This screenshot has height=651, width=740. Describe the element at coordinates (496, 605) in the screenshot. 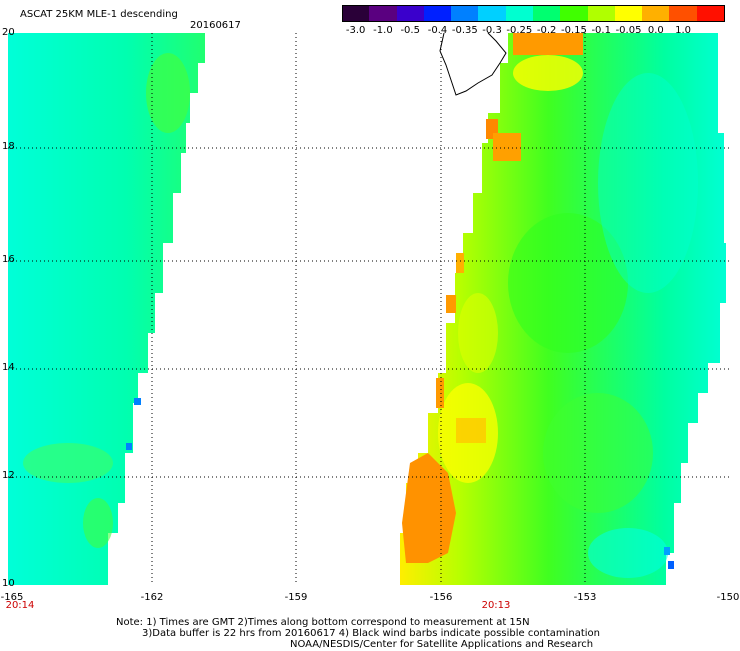

I see `time-label: 20:13` at that location.